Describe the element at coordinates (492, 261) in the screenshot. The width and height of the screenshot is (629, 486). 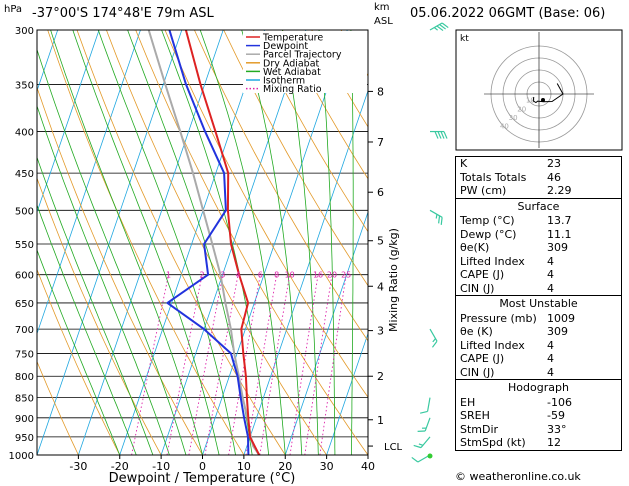
I see `surface-label: Lifted Index` at that location.